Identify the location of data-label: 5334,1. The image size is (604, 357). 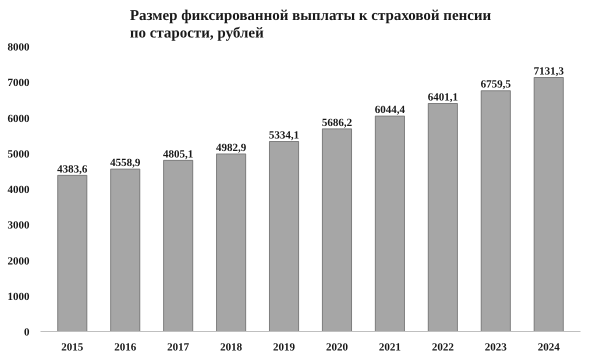
(284, 135).